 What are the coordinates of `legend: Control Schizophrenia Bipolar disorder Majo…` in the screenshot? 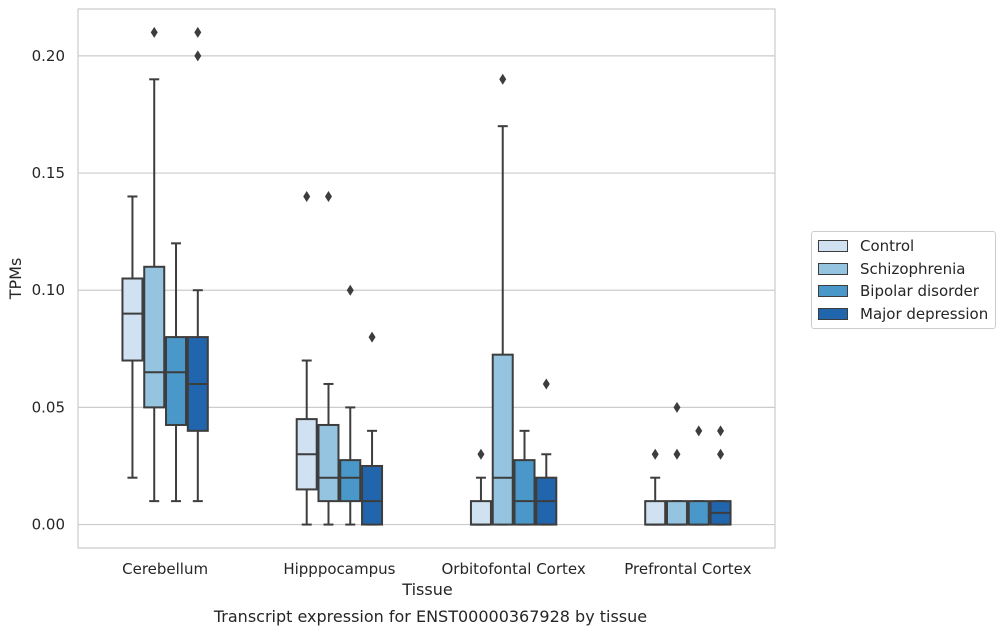 It's located at (903, 280).